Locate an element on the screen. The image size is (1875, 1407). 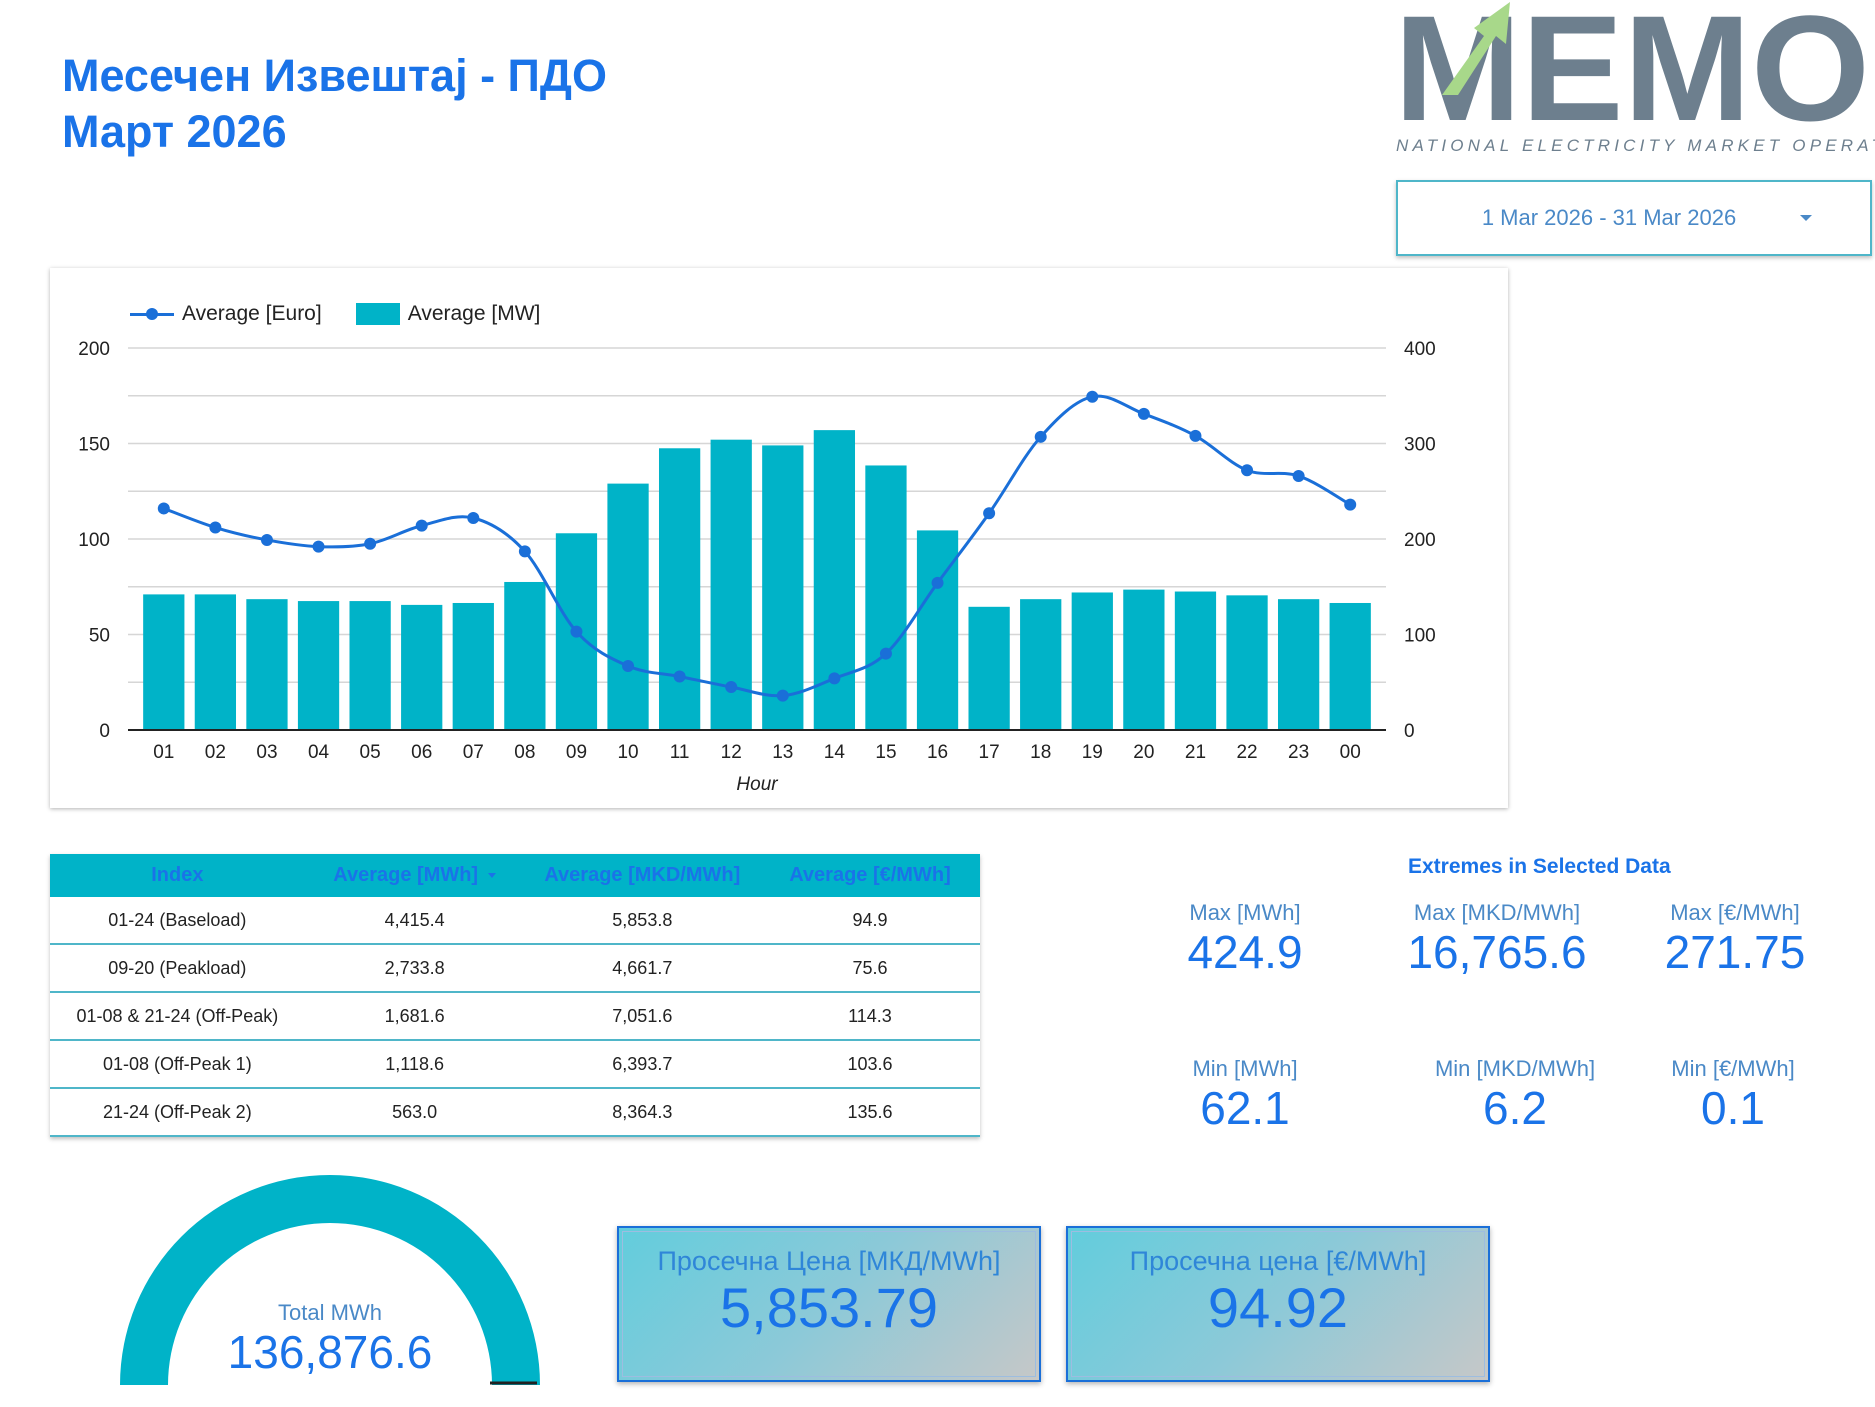
price-card-label: Просечна цена [€/MWh] is located at coordinates (1278, 1261).